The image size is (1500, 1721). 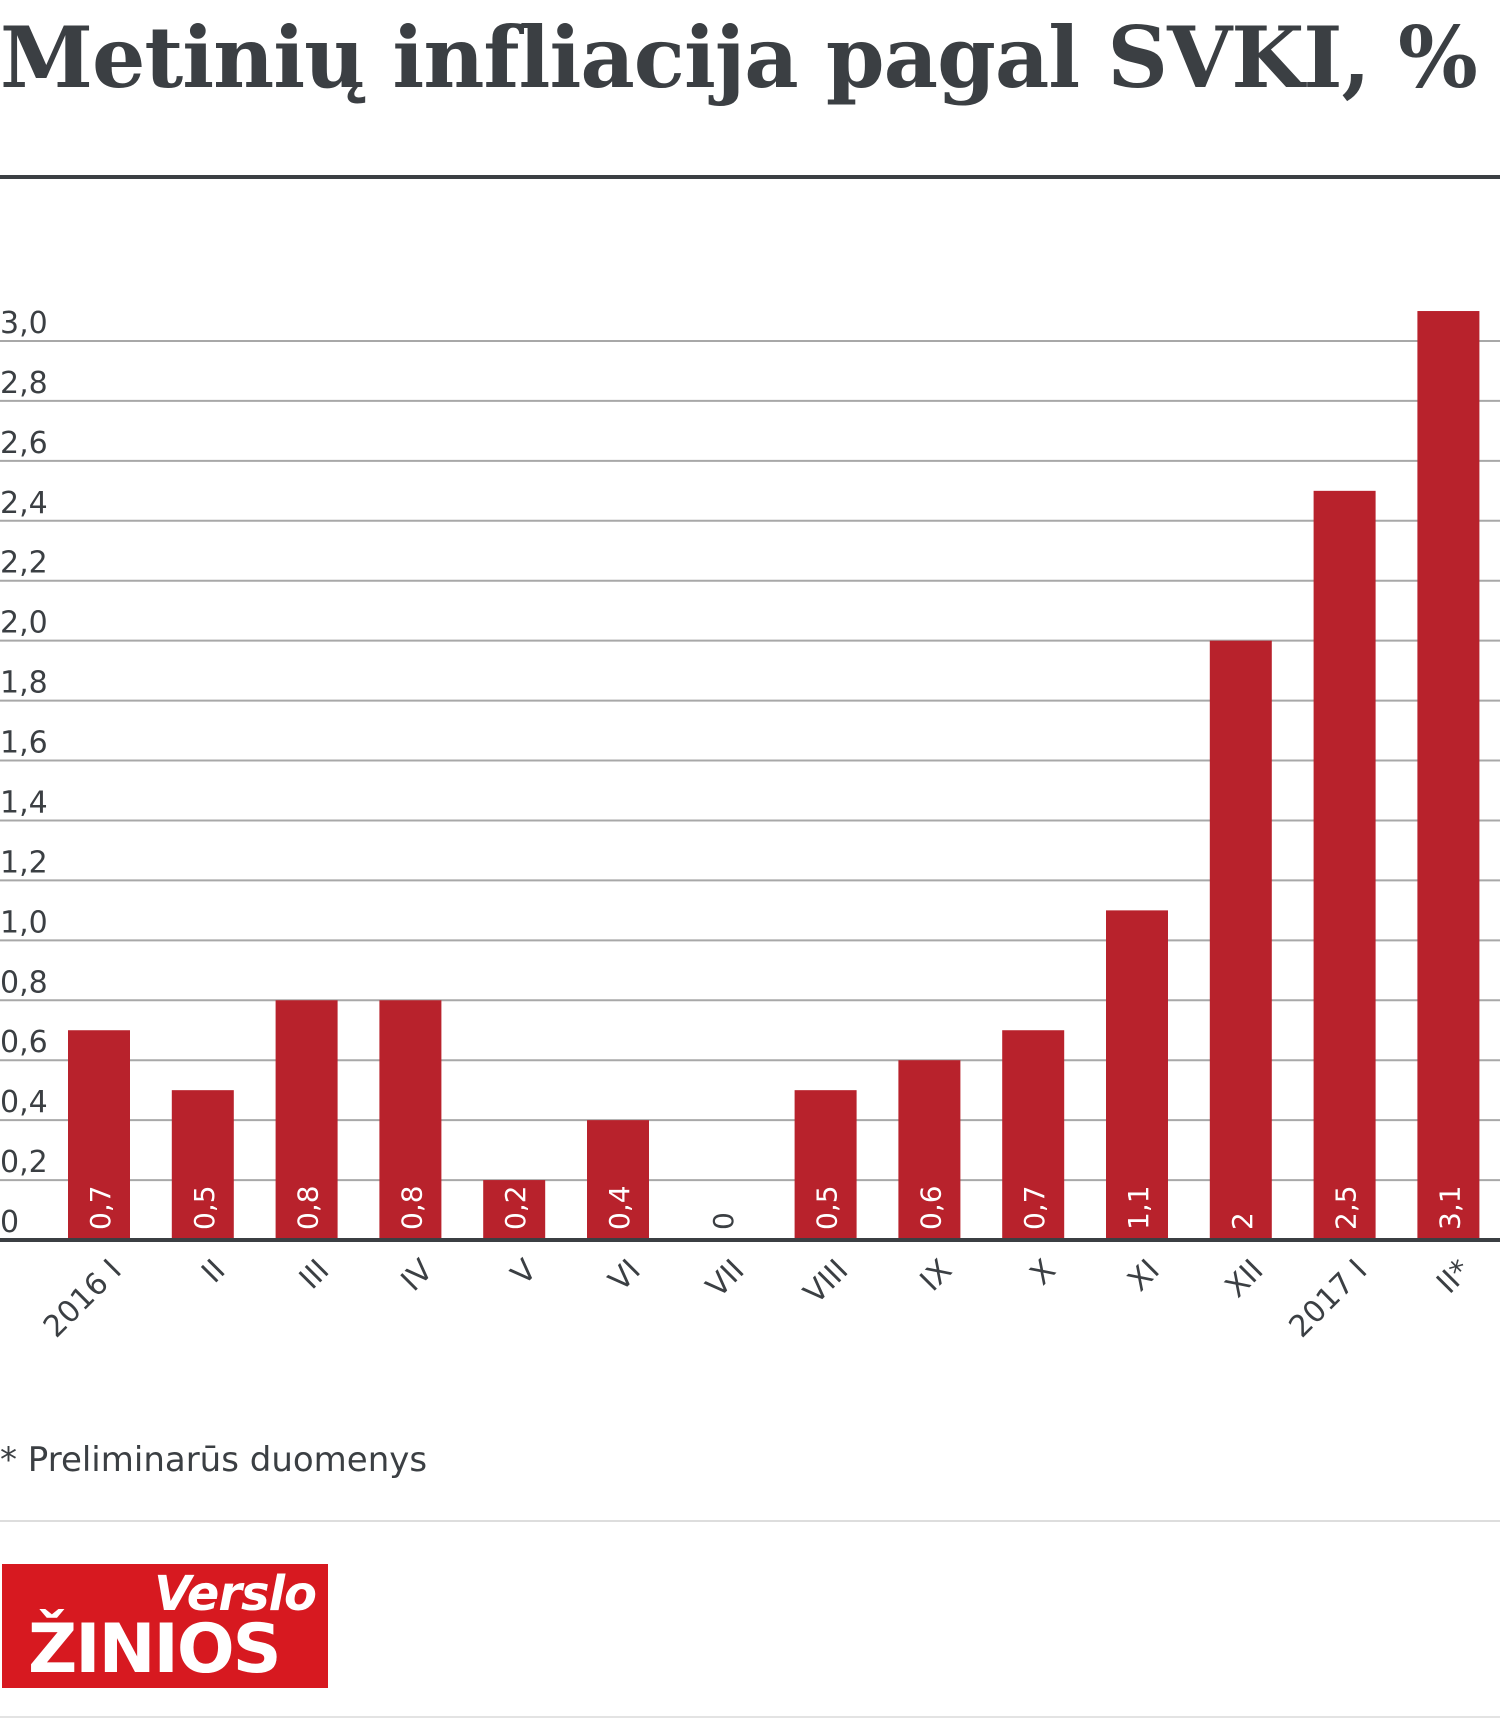 What do you see at coordinates (1454, 1277) in the screenshot?
I see `x-tick-label: II*` at bounding box center [1454, 1277].